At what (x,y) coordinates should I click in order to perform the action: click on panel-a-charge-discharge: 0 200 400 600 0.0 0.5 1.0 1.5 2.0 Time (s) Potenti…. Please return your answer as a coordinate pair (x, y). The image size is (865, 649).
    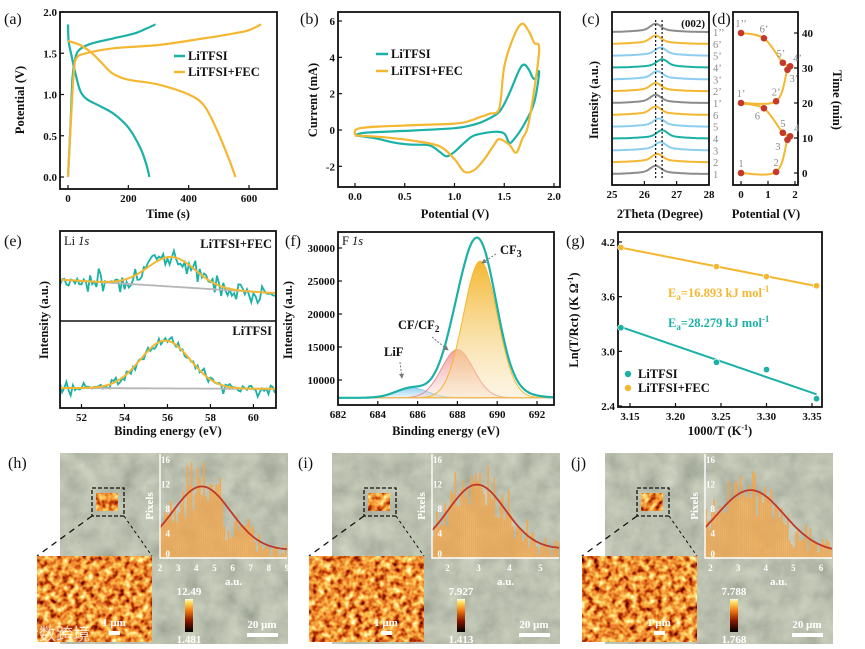
    Looking at the image, I should click on (145, 114).